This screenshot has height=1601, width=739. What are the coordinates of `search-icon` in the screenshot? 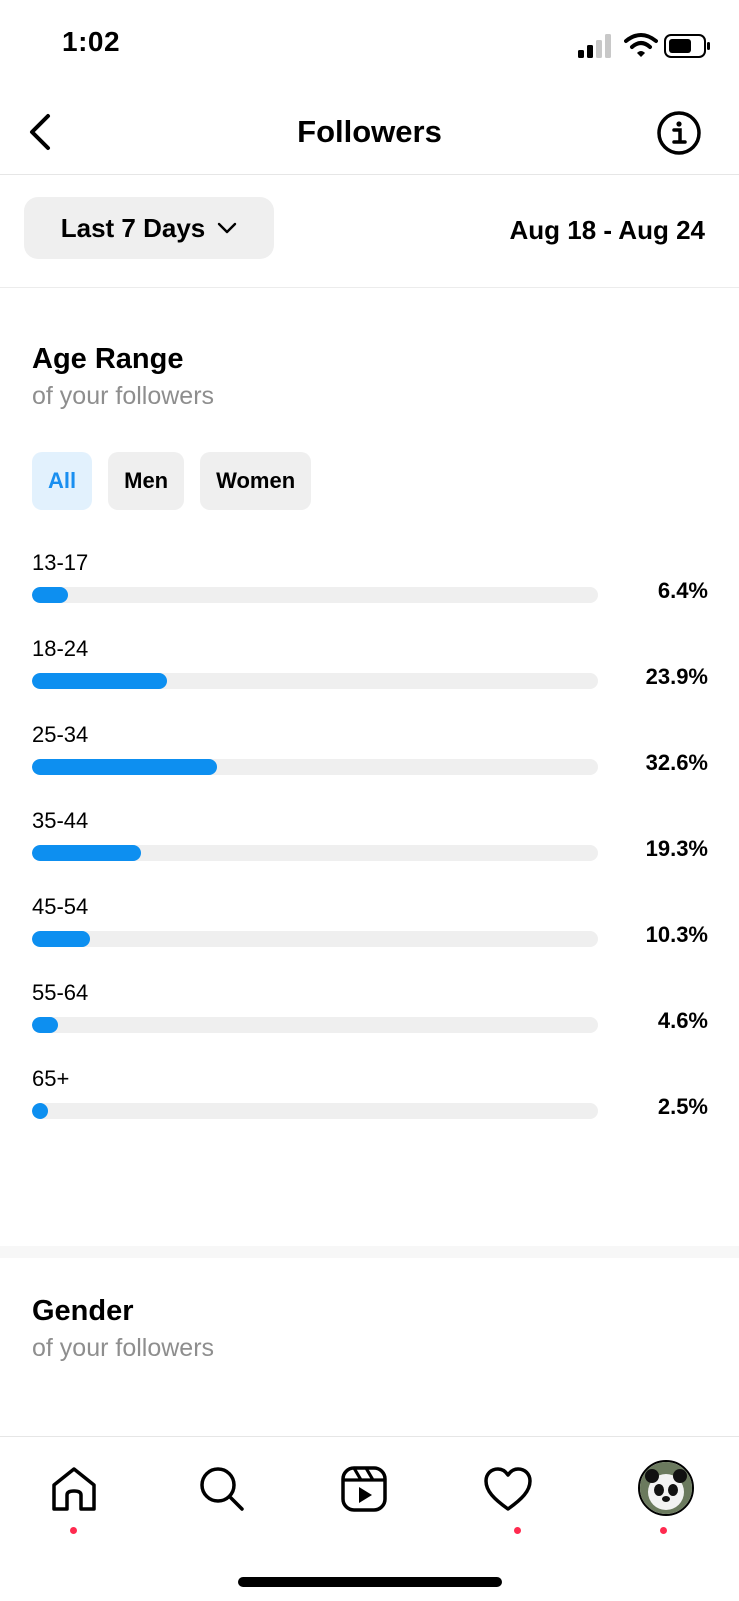 It's located at (222, 1489).